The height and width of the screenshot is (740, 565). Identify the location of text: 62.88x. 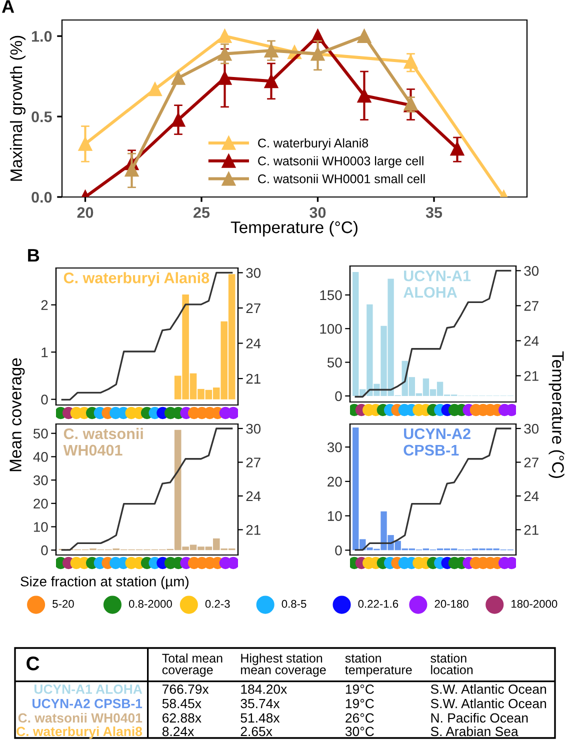
(182, 718).